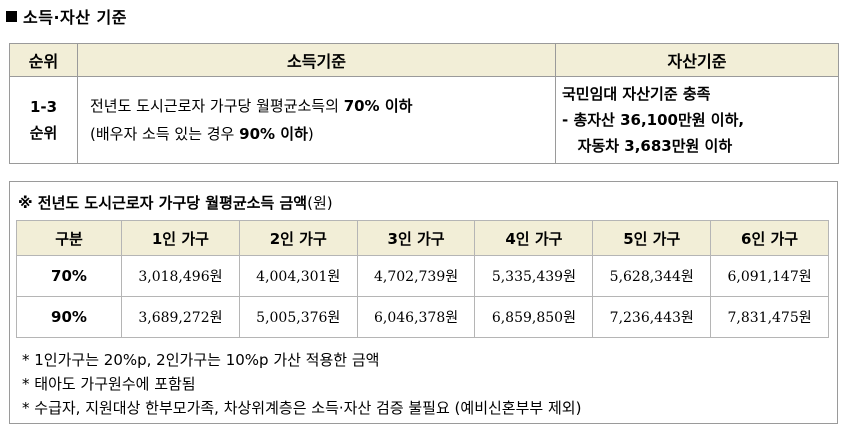 The width and height of the screenshot is (849, 428). What do you see at coordinates (273, 134) in the screenshot?
I see `income-bold-2: 90% 이하` at bounding box center [273, 134].